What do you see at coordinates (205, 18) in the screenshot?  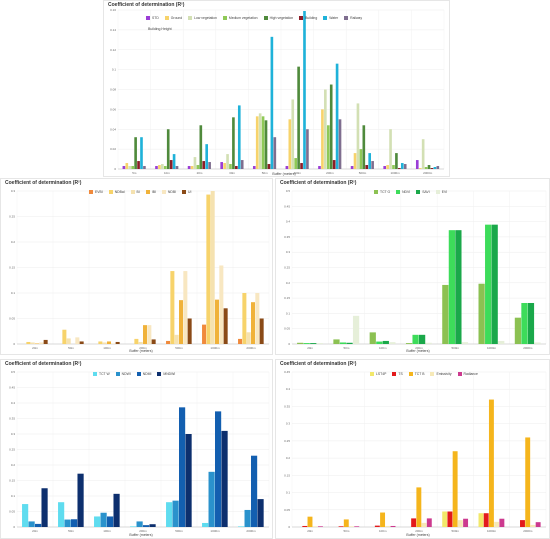 I see `legend-label: Low vegetation` at bounding box center [205, 18].